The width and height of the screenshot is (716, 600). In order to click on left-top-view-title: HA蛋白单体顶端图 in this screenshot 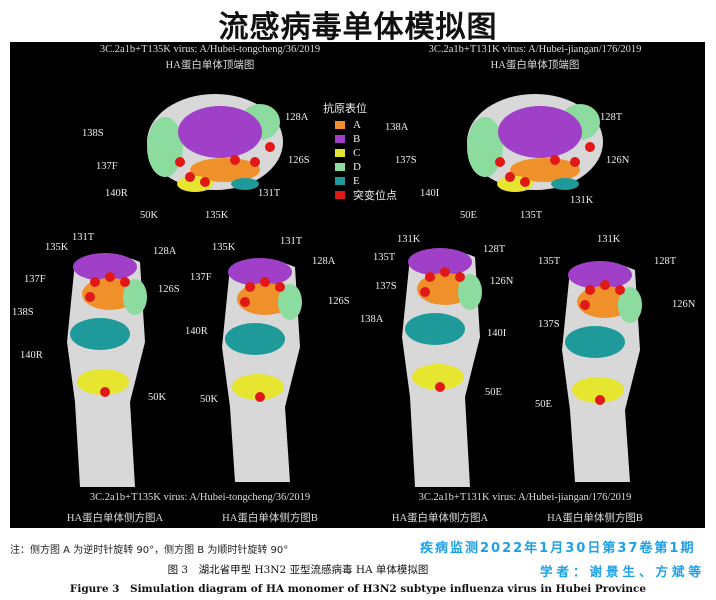, I will do `click(210, 65)`.